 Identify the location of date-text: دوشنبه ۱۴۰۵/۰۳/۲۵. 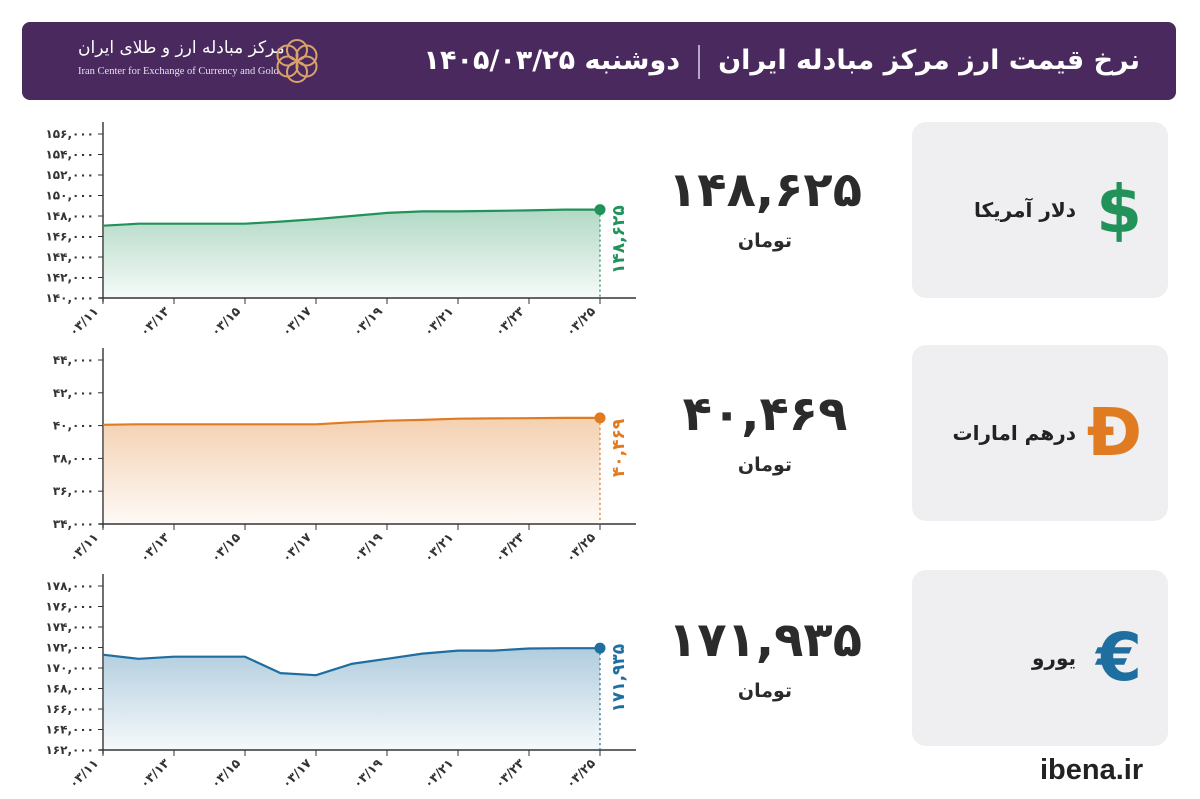
(552, 60).